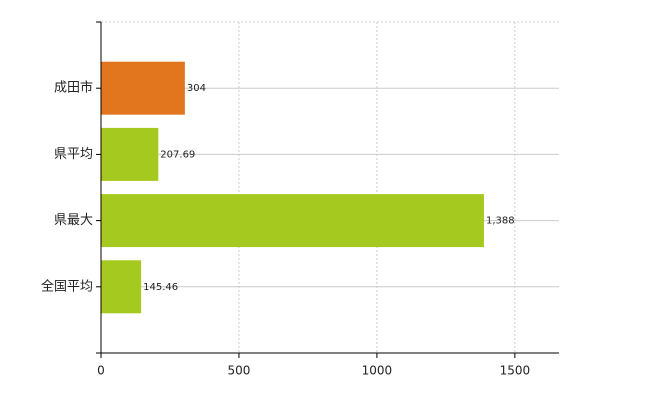 The width and height of the screenshot is (650, 404). I want to click on value-label: 304, so click(196, 88).